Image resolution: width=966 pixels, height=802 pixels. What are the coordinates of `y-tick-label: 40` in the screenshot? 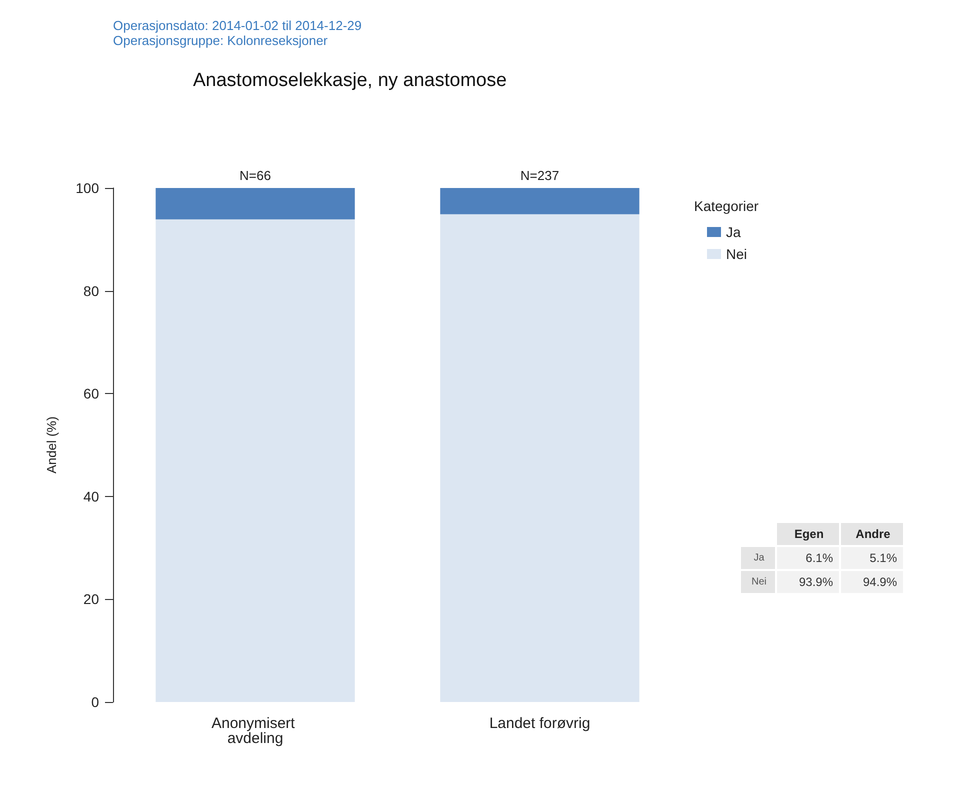 It's located at (91, 496).